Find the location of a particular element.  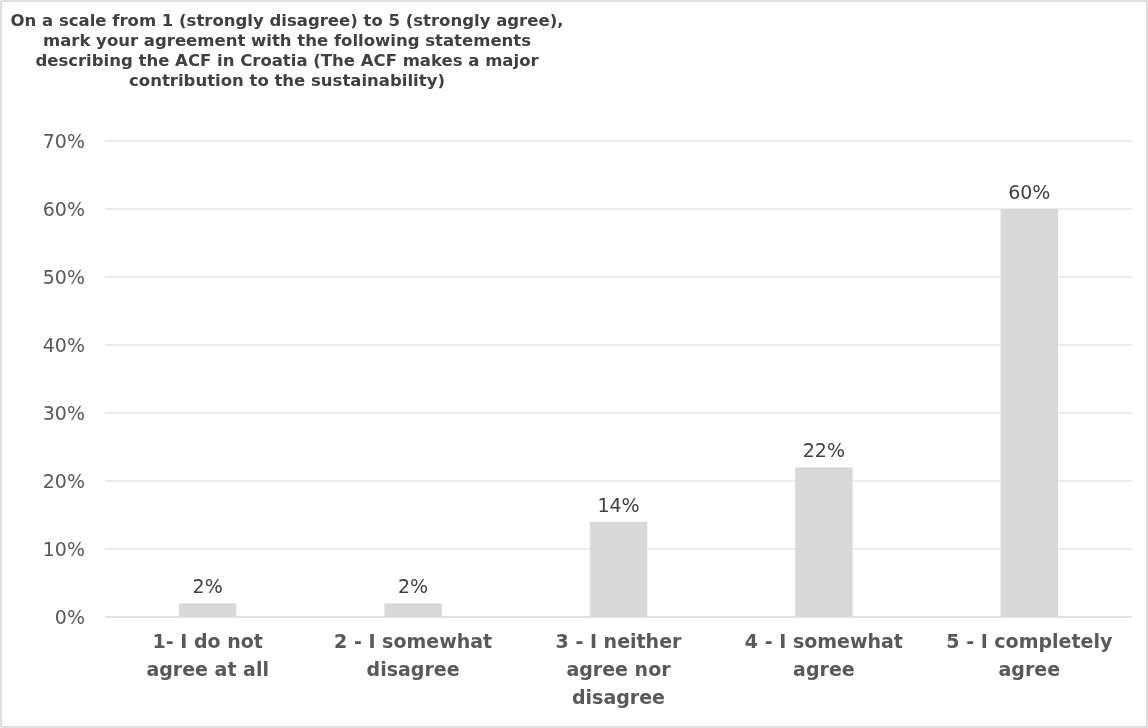

y-tick-label: 0% is located at coordinates (69, 616).